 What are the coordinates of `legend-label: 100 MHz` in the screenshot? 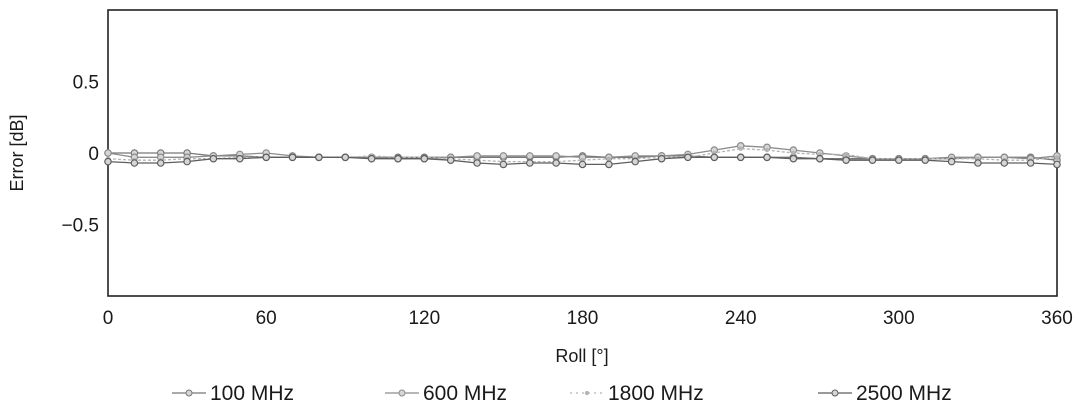 It's located at (252, 393).